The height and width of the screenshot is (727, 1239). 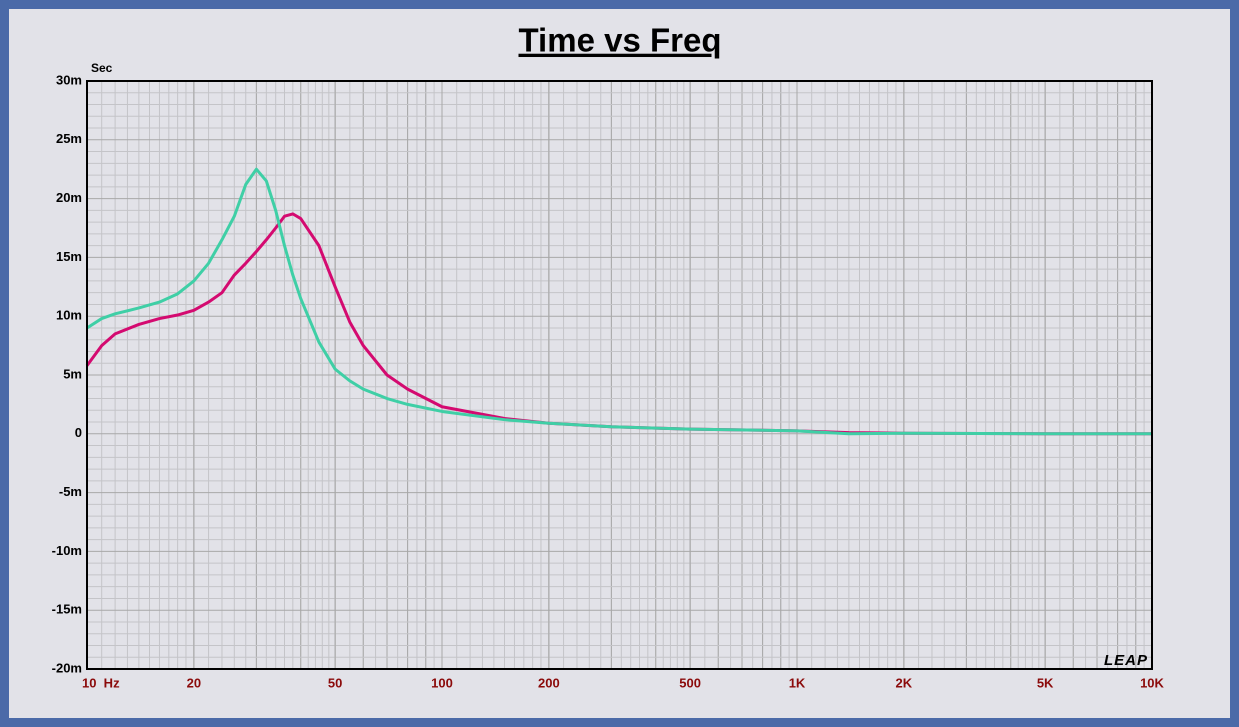 What do you see at coordinates (69, 256) in the screenshot?
I see `y-tick-label: 15m` at bounding box center [69, 256].